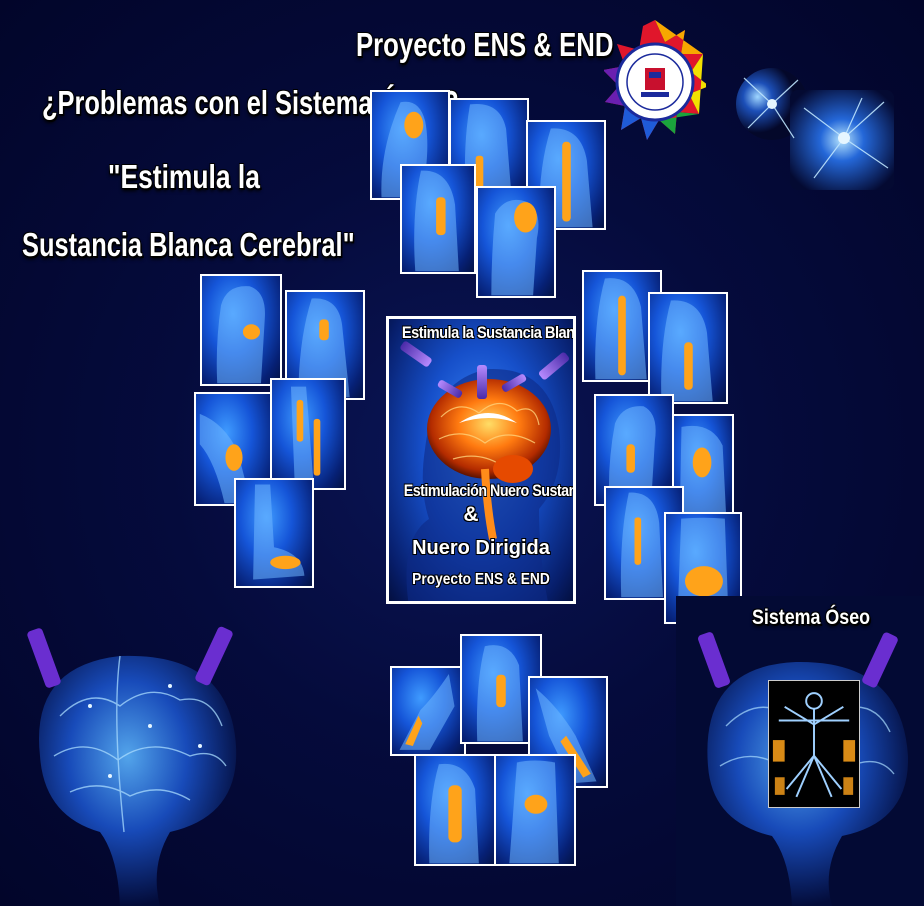 The height and width of the screenshot is (906, 924). I want to click on tile-spine-side, so click(438, 219).